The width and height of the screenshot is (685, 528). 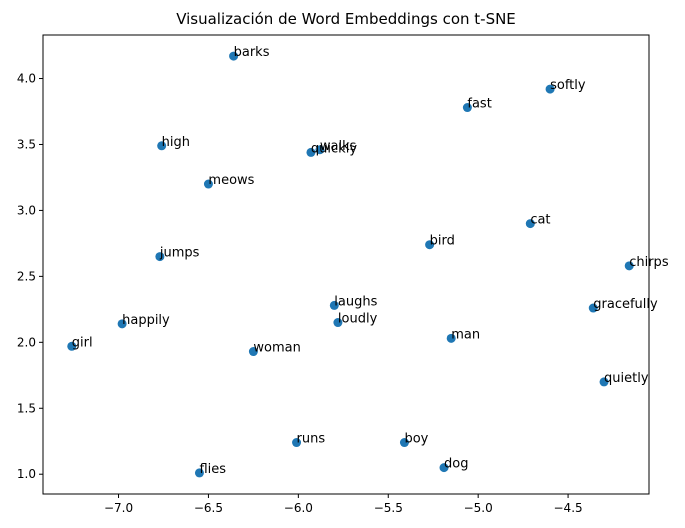 What do you see at coordinates (550, 89) in the screenshot?
I see `data-point-softly` at bounding box center [550, 89].